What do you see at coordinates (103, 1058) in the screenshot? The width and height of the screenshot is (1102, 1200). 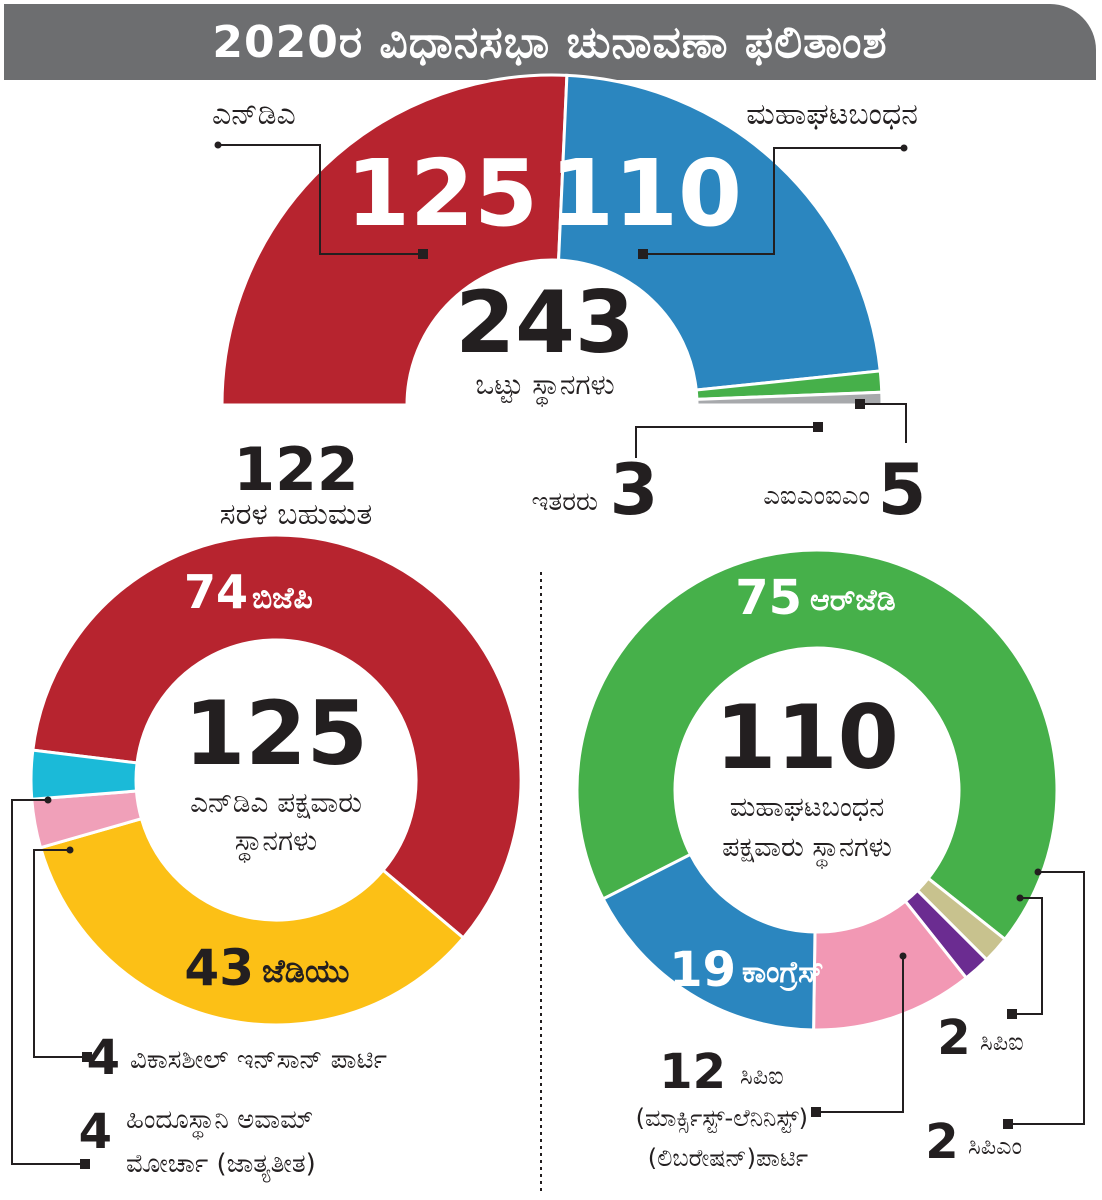 I see `label-vip-value: 4` at bounding box center [103, 1058].